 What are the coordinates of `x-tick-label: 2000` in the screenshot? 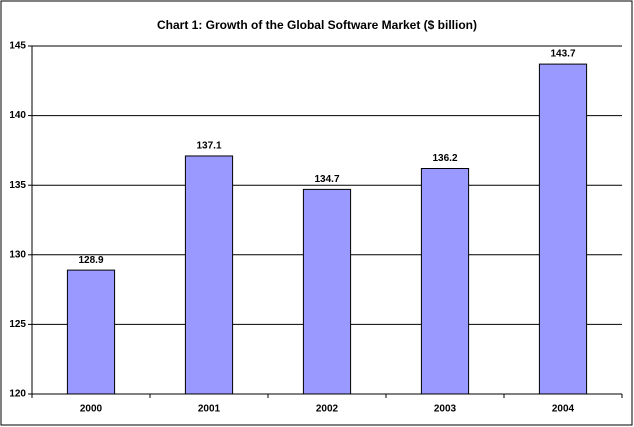 It's located at (91, 409).